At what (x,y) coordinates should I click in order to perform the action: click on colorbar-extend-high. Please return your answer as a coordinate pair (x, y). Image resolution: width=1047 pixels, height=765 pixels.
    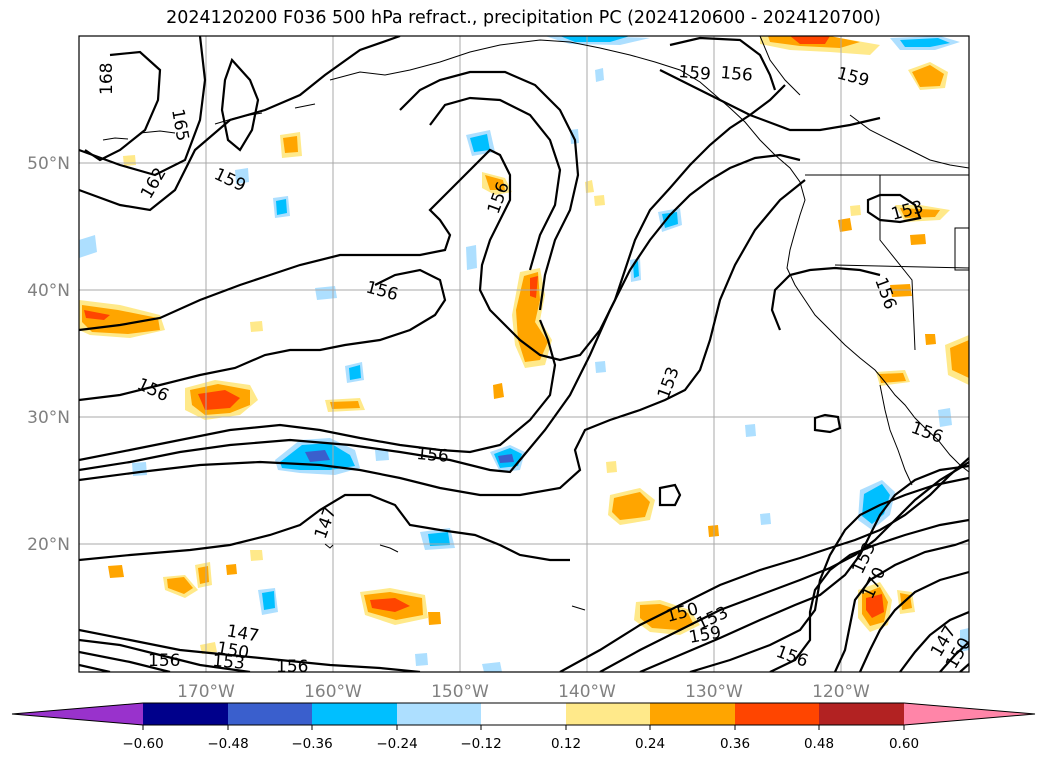
    Looking at the image, I should click on (969, 714).